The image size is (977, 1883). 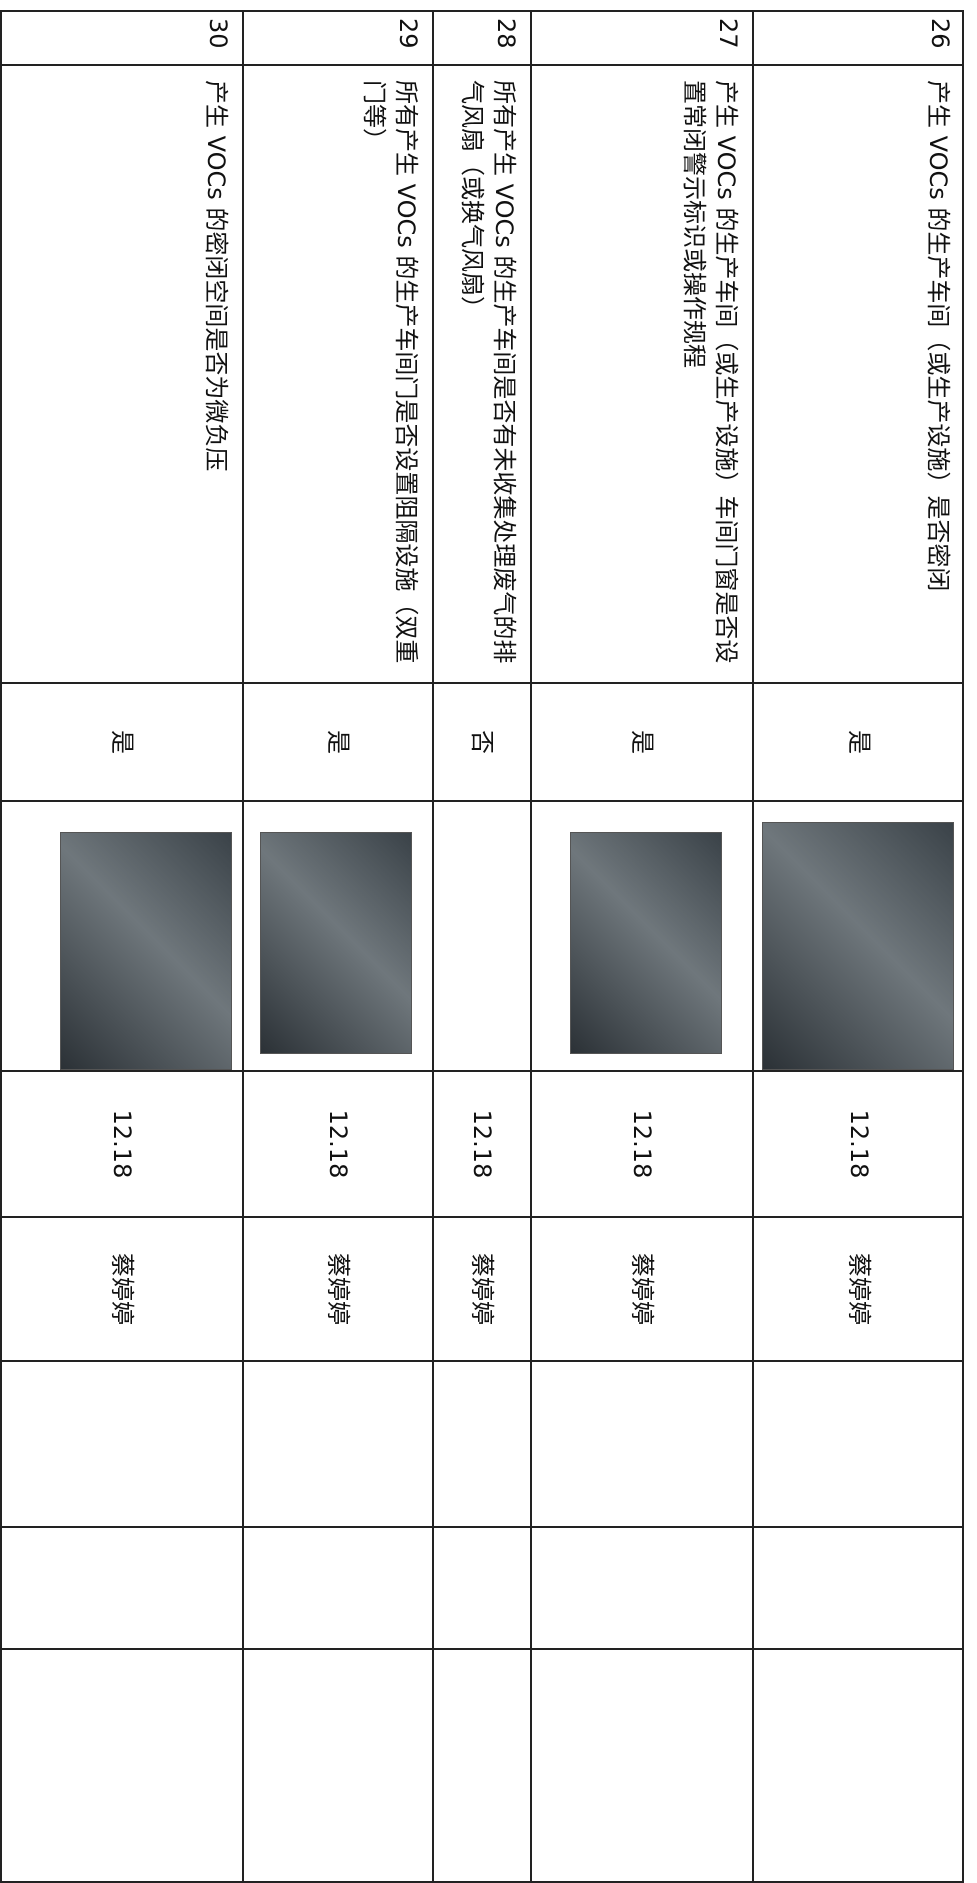 I want to click on check-item: 所有产生 VOCs 的生产车间是否有未收集处理废气的排气风扇（或换气风扇）, so click(x=481, y=375).